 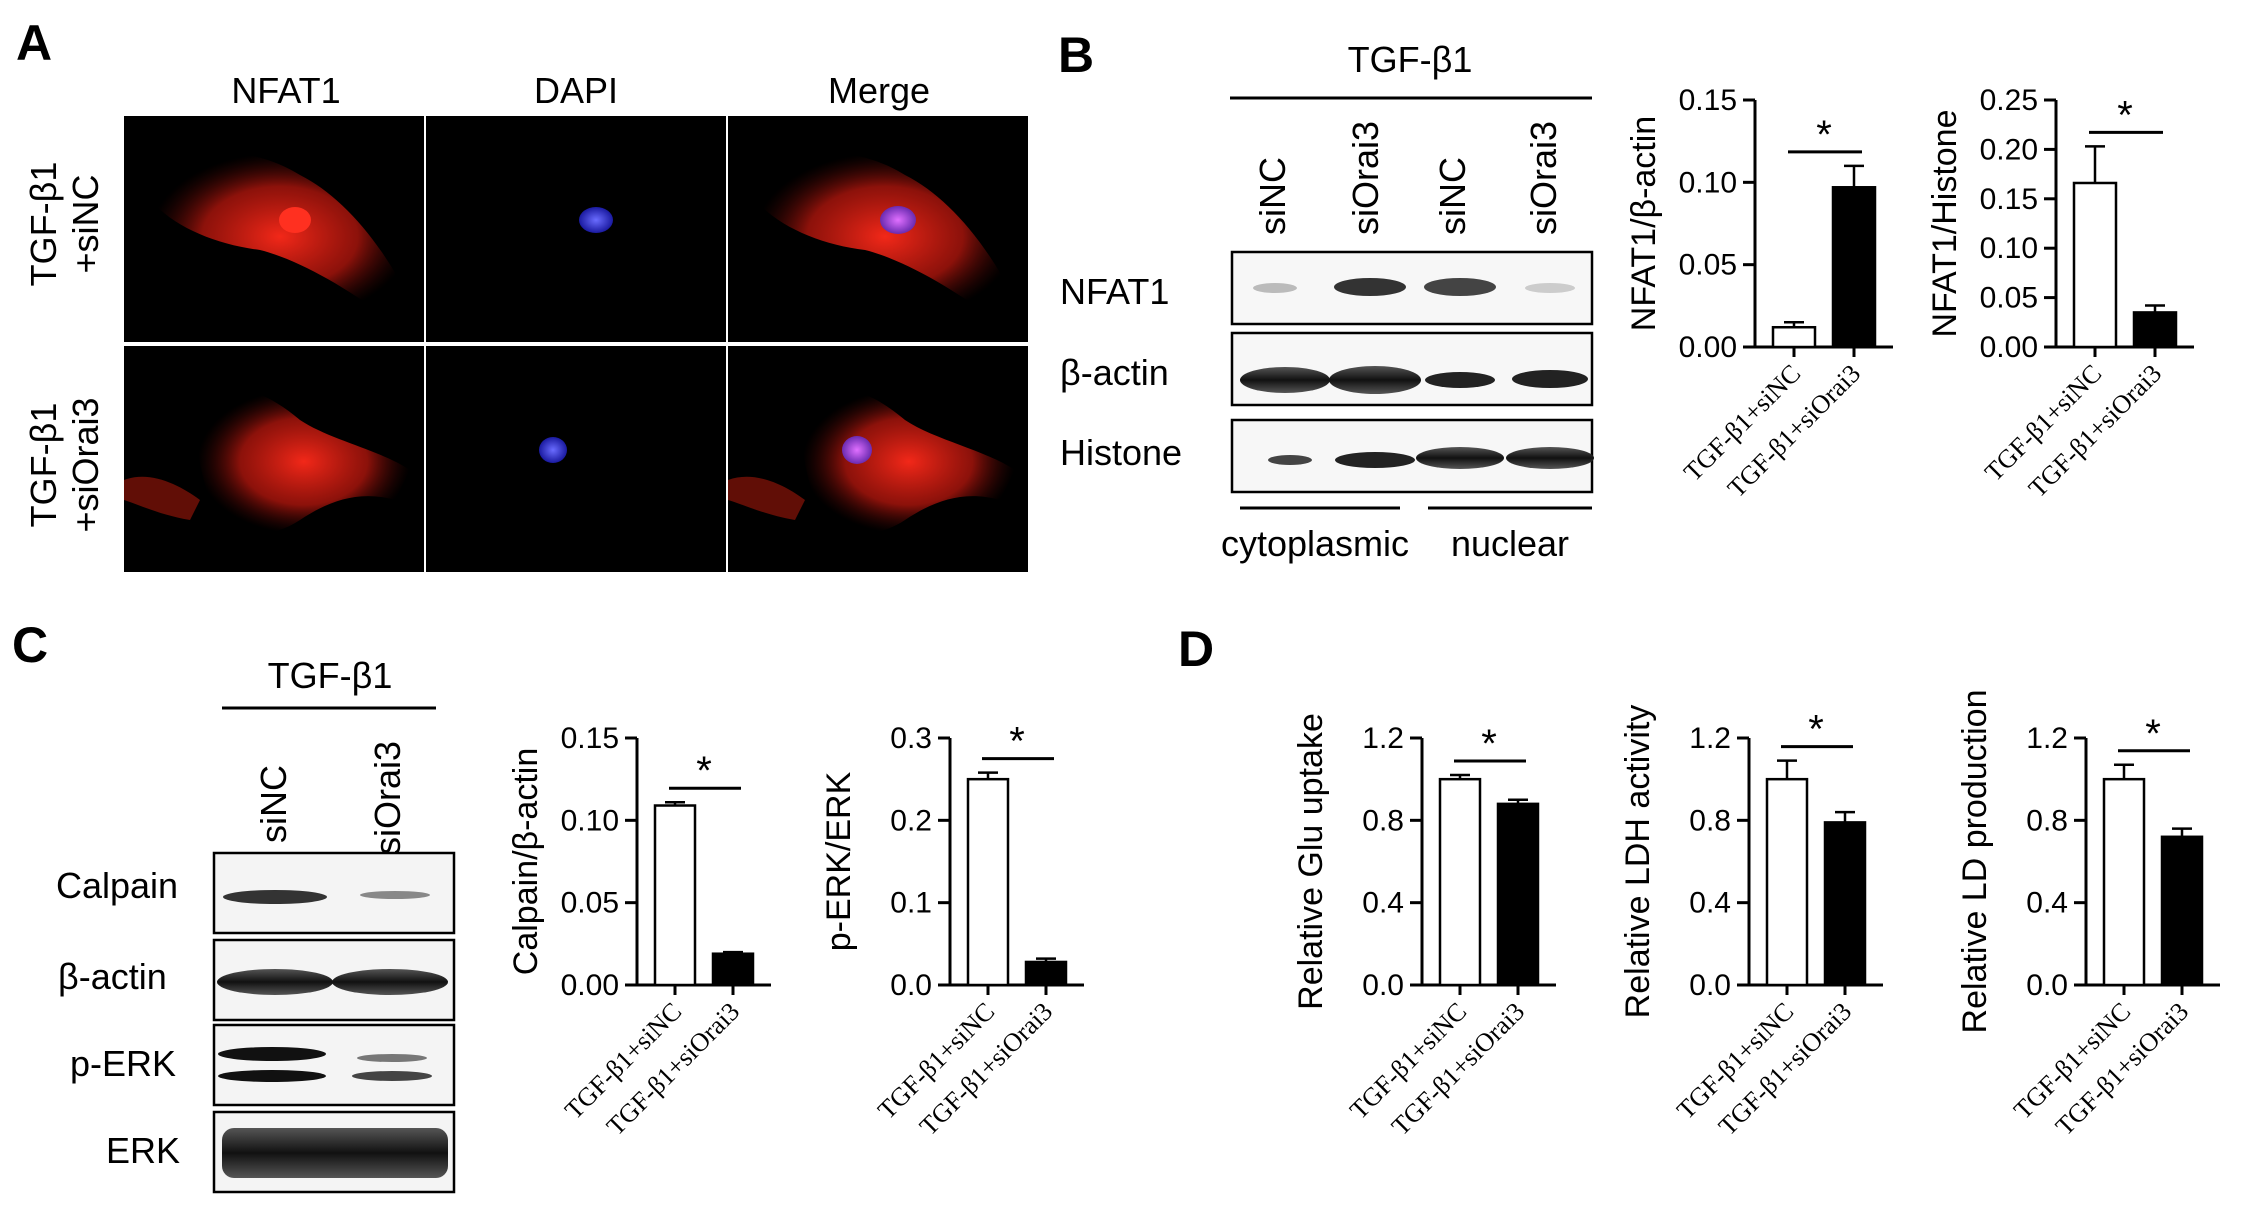 I want to click on svg-text: +siNC, so click(x=85, y=223).